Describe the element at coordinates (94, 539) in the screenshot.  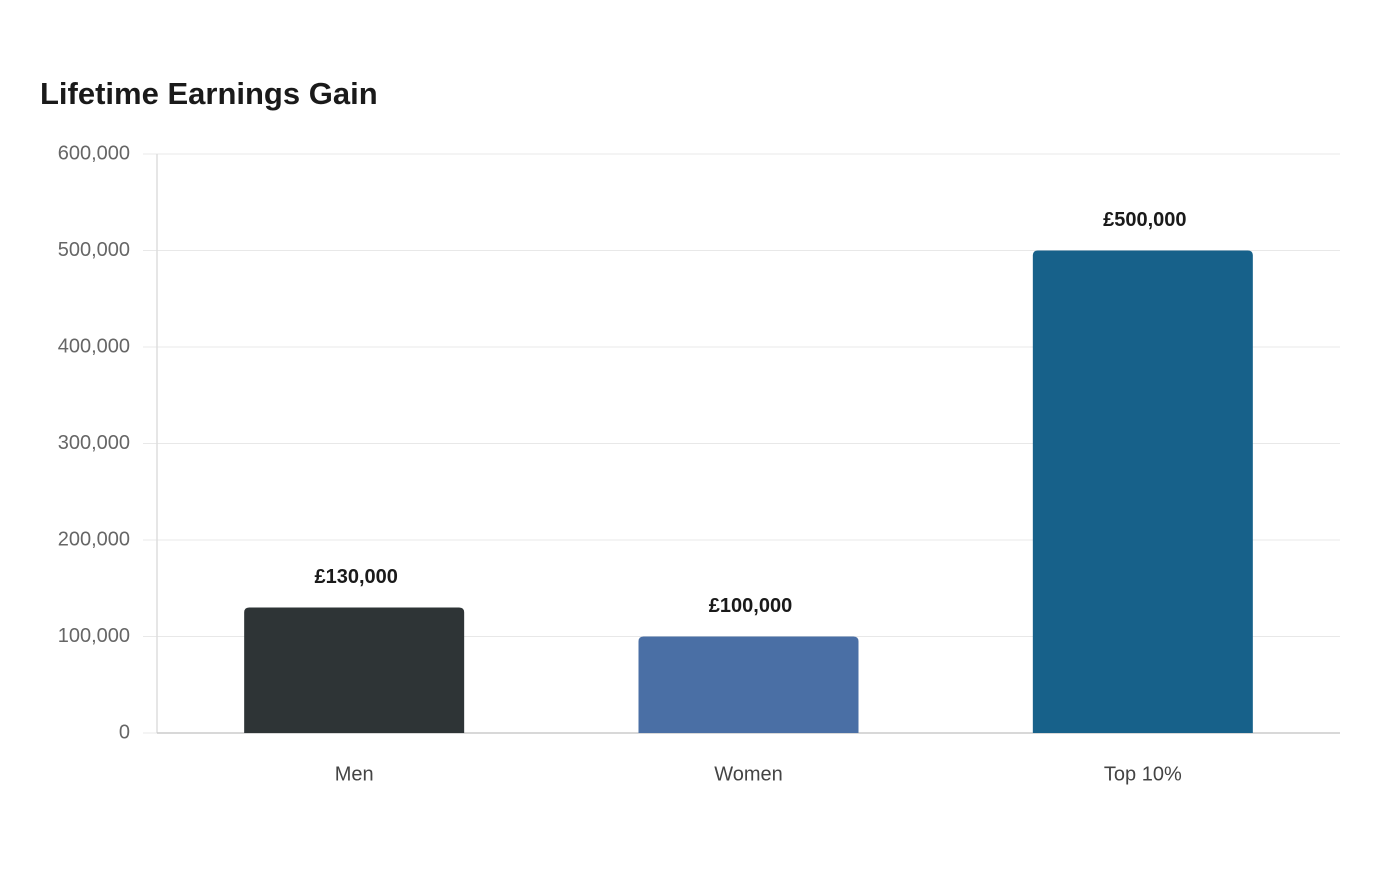
I see `y-tick-label: 200,000` at that location.